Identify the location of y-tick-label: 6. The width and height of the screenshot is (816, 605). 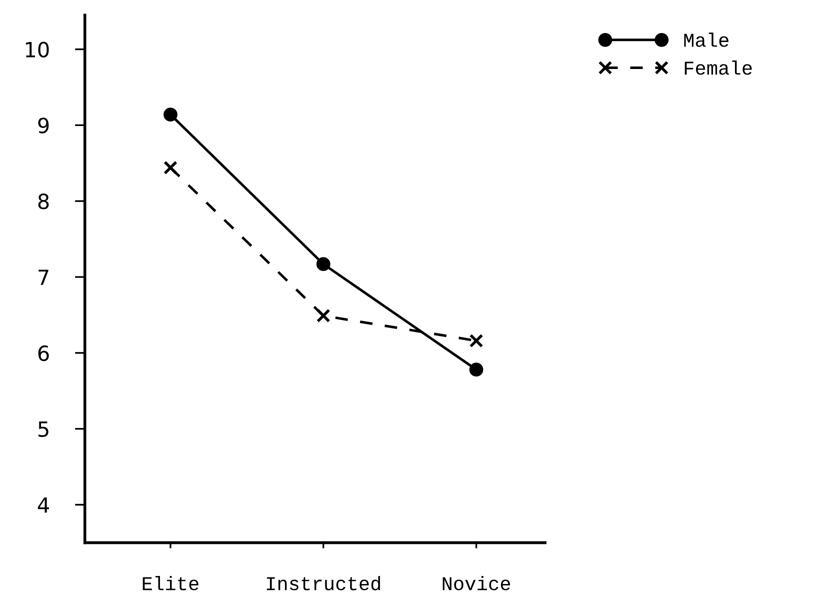
(43, 353).